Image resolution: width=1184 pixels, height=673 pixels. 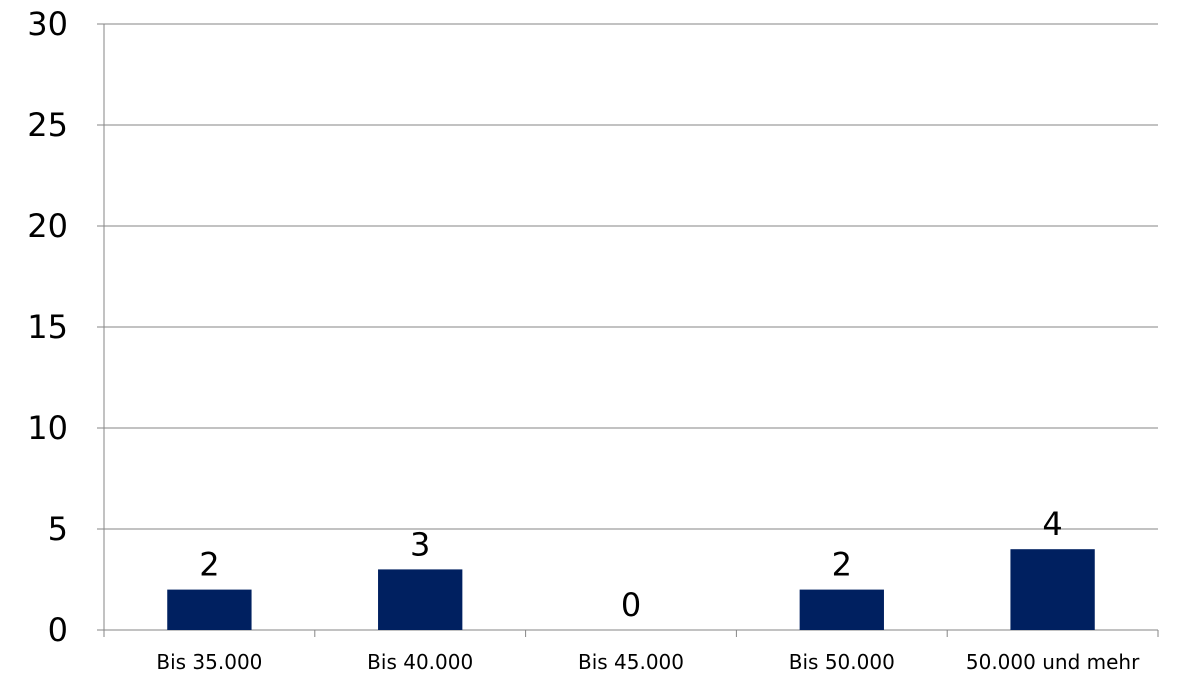 I want to click on y-tick-labels: 0 5 10 15 20 25 30, so click(x=47, y=327).